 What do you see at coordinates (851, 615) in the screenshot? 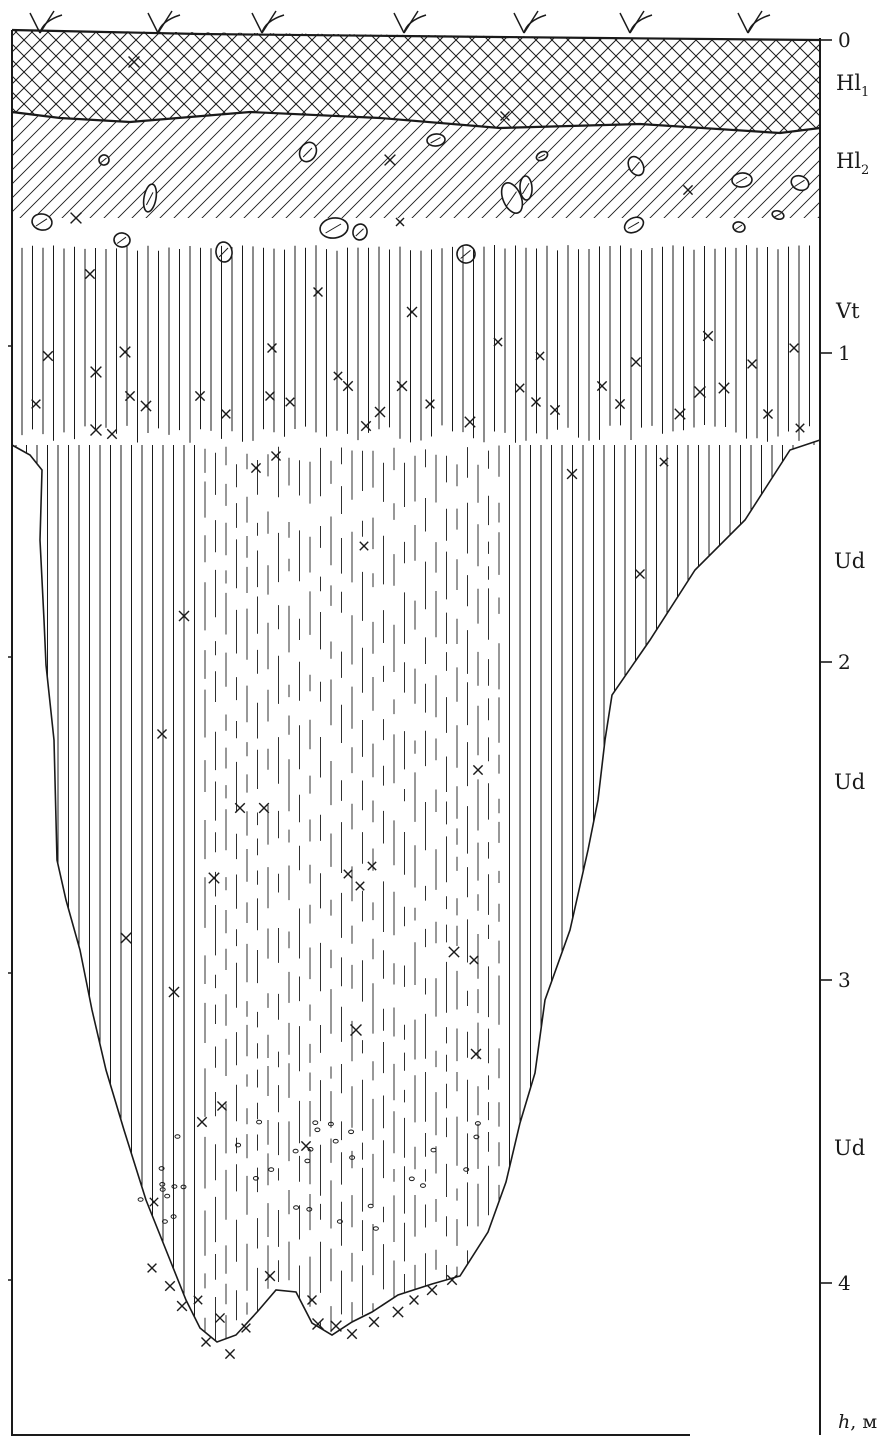
I see `horizon-labels: Hl1 Hl2 Vt Ud Ud Ud` at bounding box center [851, 615].